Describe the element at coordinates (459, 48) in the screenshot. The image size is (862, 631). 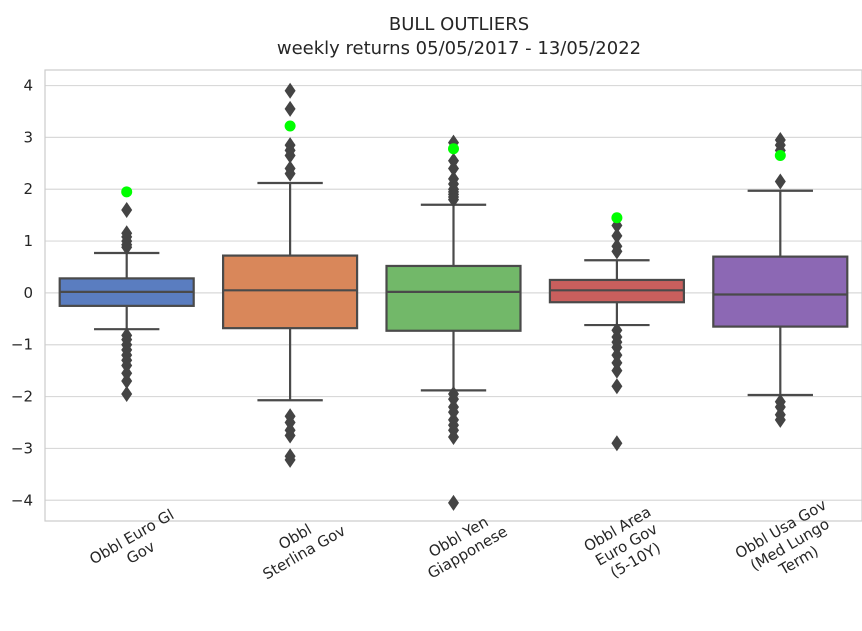
I see `chart-subtitle: weekly returns 05/05/2017 - 13/05/2022` at that location.